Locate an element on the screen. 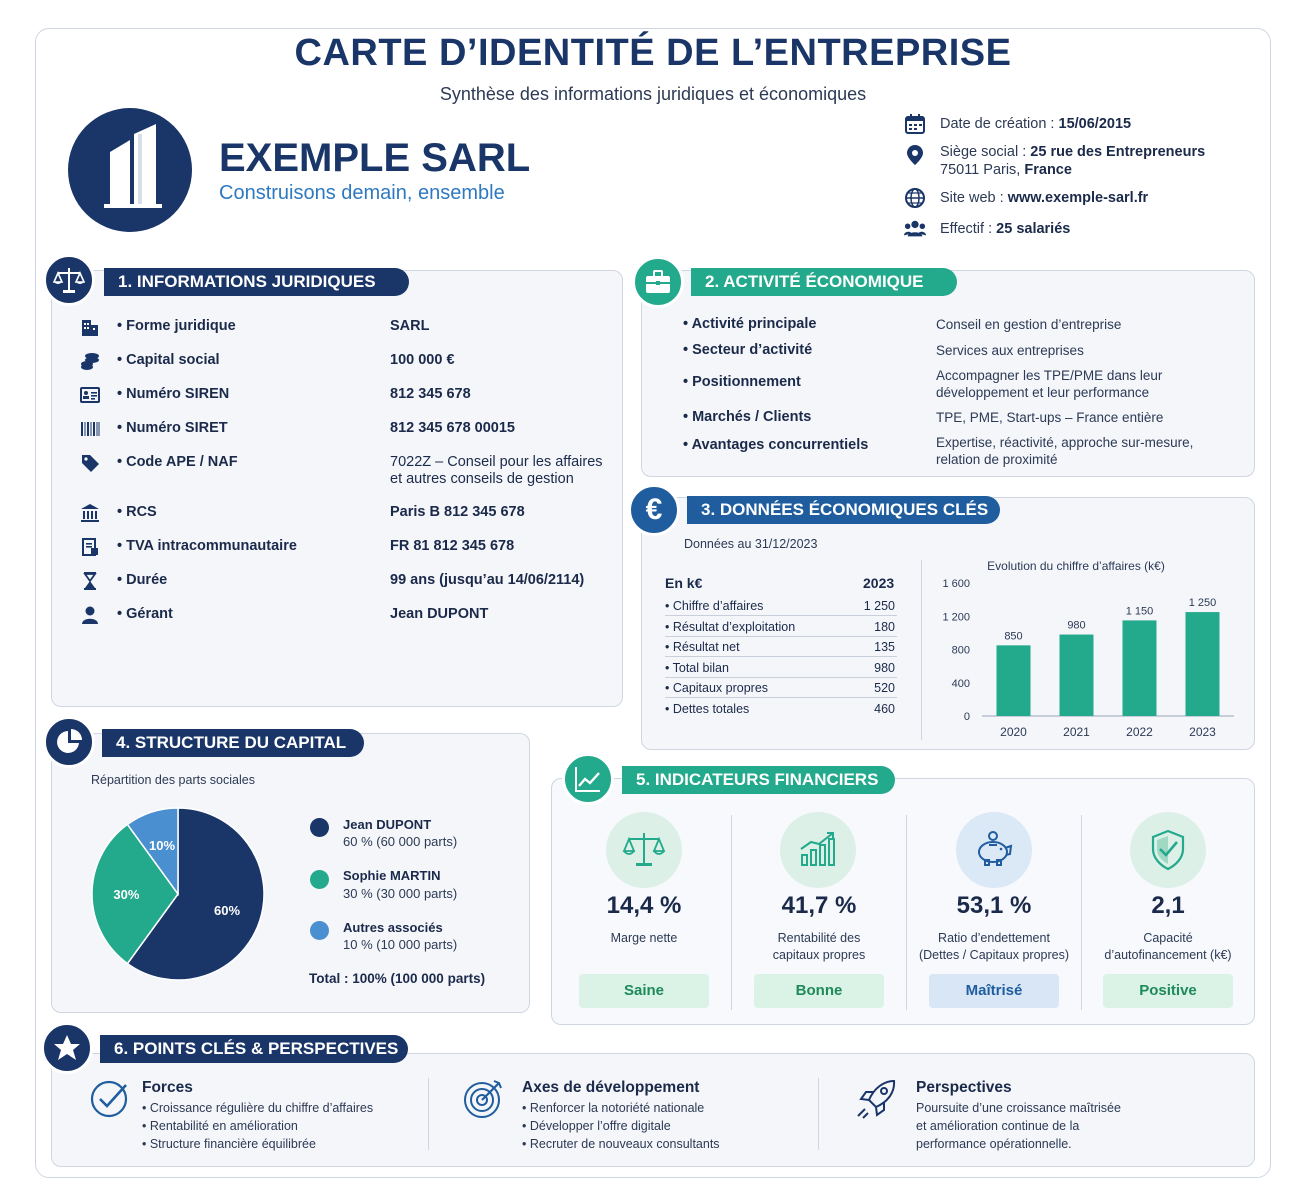 This screenshot has width=1306, height=1204. legend-name-martin: Sophie MARTIN is located at coordinates (392, 875).